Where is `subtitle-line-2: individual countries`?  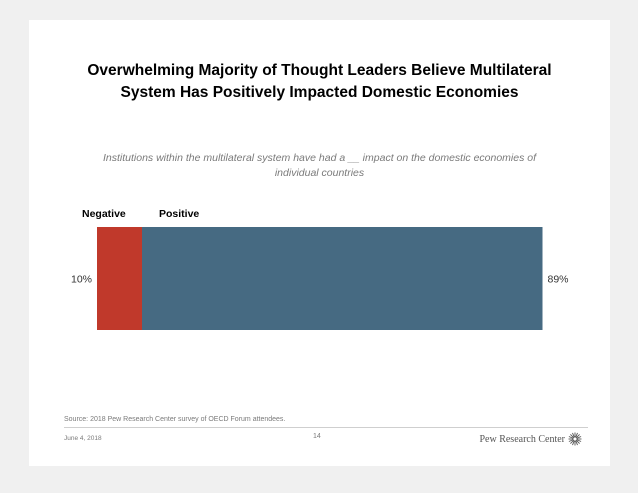 subtitle-line-2: individual countries is located at coordinates (319, 173).